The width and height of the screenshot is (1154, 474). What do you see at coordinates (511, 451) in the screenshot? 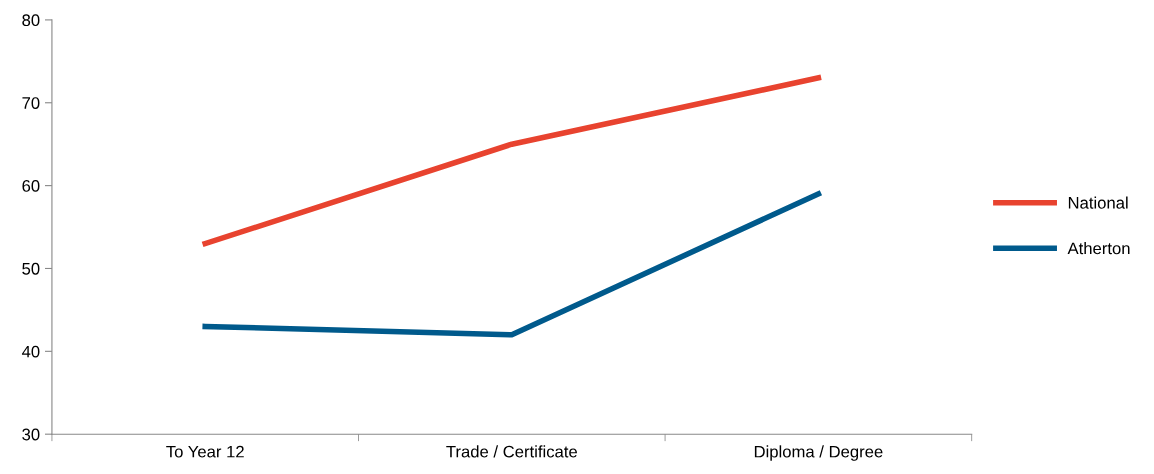
I see `x-tick-label: Trade / Certificate` at bounding box center [511, 451].